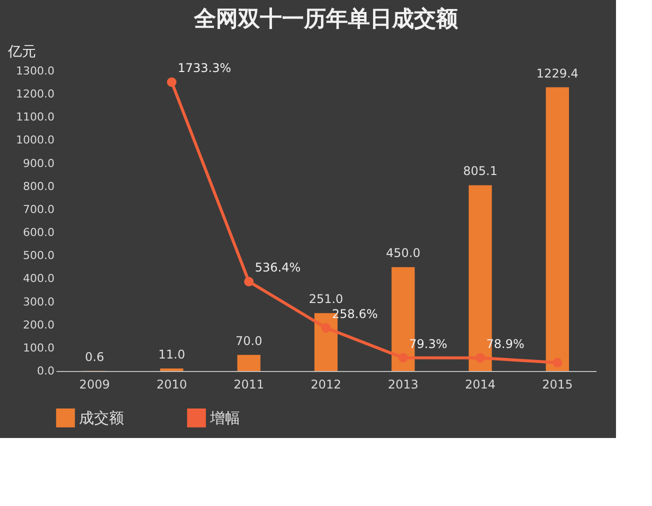 The width and height of the screenshot is (652, 506). Describe the element at coordinates (224, 417) in the screenshot. I see `legend-label: 增幅` at that location.